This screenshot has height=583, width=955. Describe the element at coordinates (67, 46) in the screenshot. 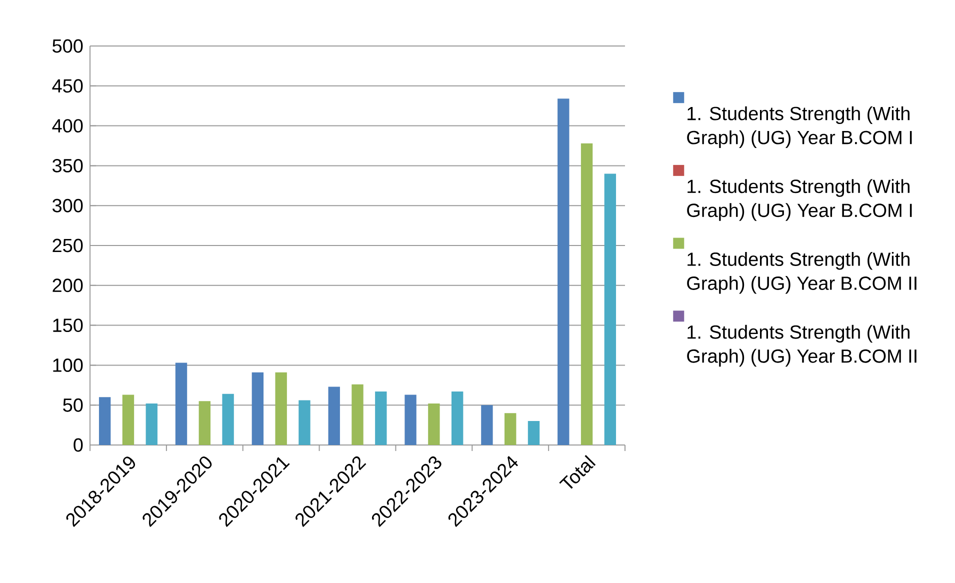

I see `y-tick-label: 500` at that location.